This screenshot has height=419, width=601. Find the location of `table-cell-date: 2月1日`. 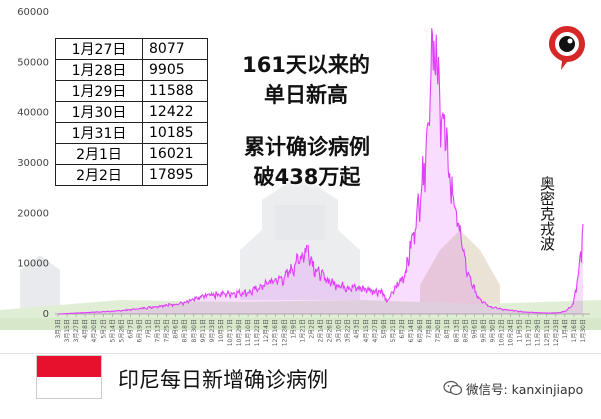

table-cell-date: 2月1日 is located at coordinates (99, 154).